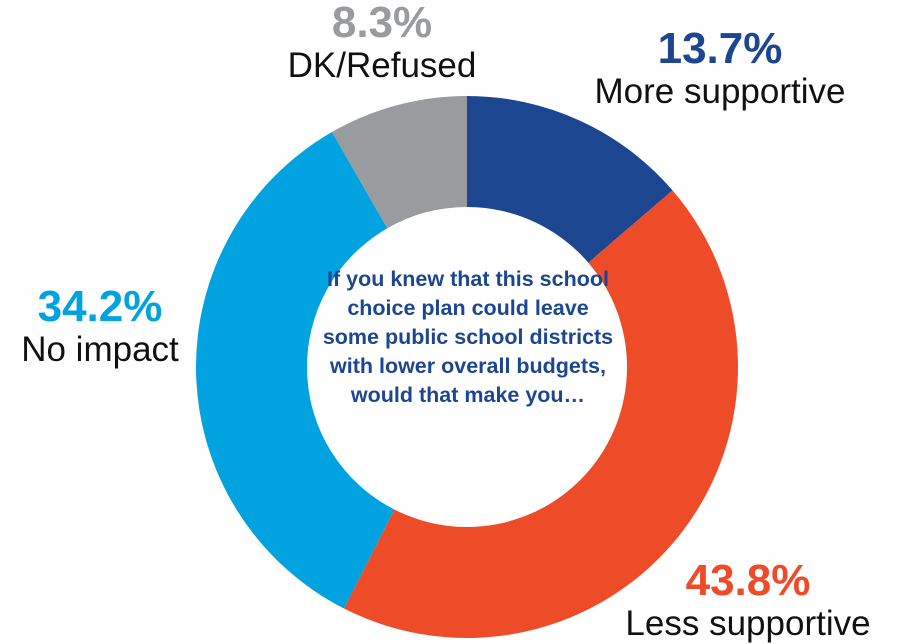 The height and width of the screenshot is (644, 900). What do you see at coordinates (382, 23) in the screenshot?
I see `value-label-dk-refused: 8.3%` at bounding box center [382, 23].